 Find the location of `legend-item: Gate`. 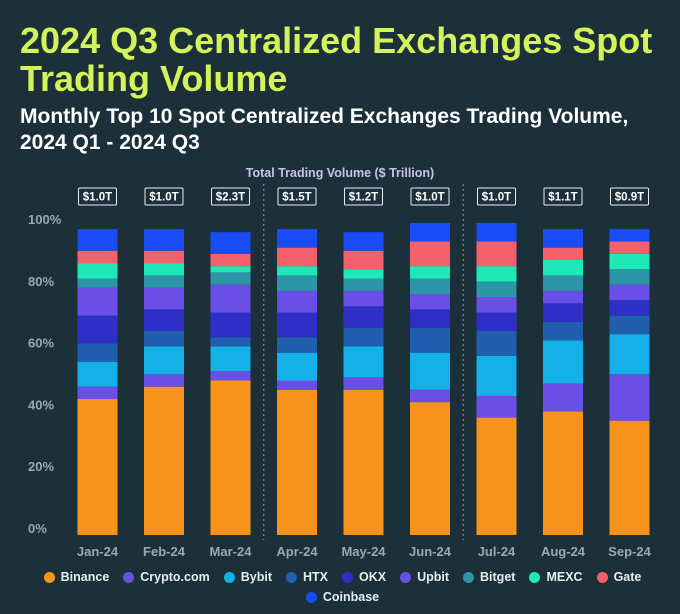

legend-item: Gate is located at coordinates (619, 577).